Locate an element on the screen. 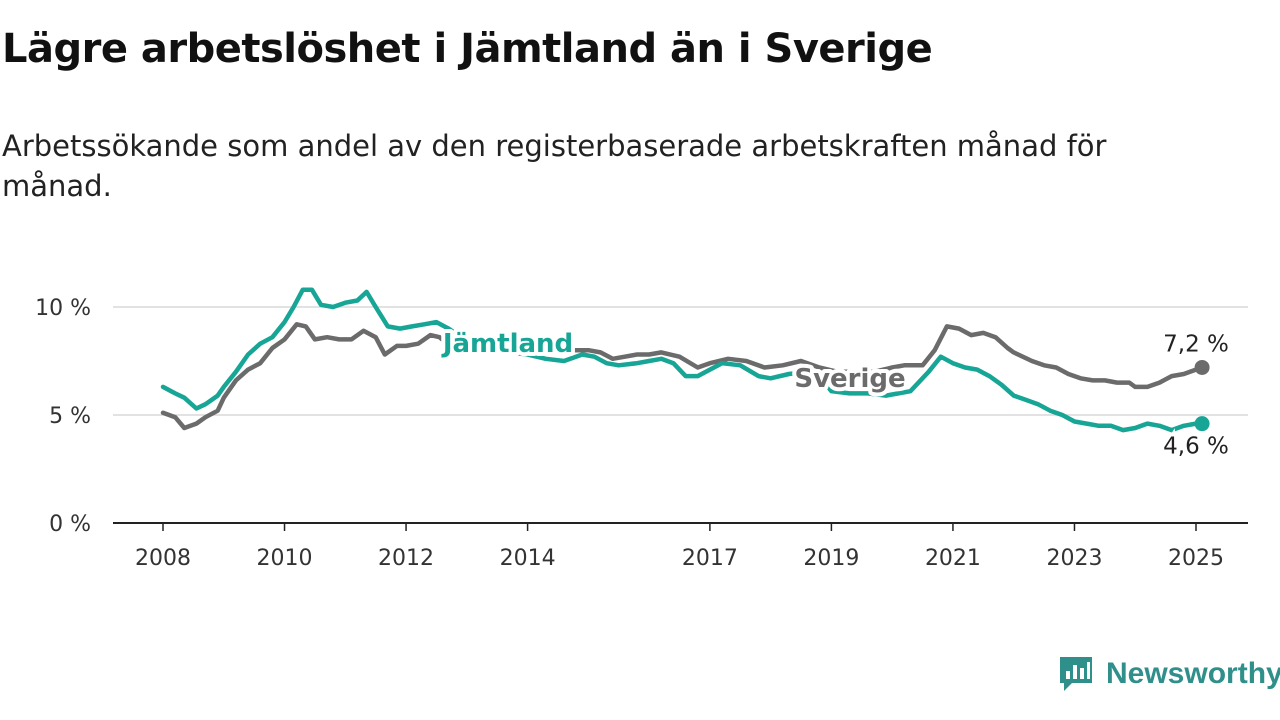 This screenshot has width=1280, height=720. x-axis-ticks: 2008 2010 2012 2014 2017 2019 2021 2023 2025 is located at coordinates (679, 547).